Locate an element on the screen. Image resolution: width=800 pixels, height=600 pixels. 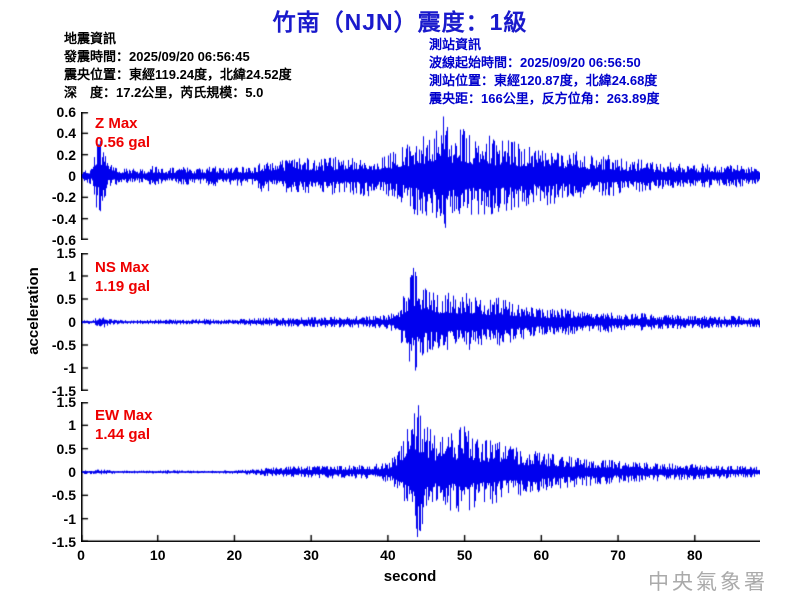
epicentral-distance-azimuth: 震央距：166公里，反方位角：263.89度 is located at coordinates (544, 98).